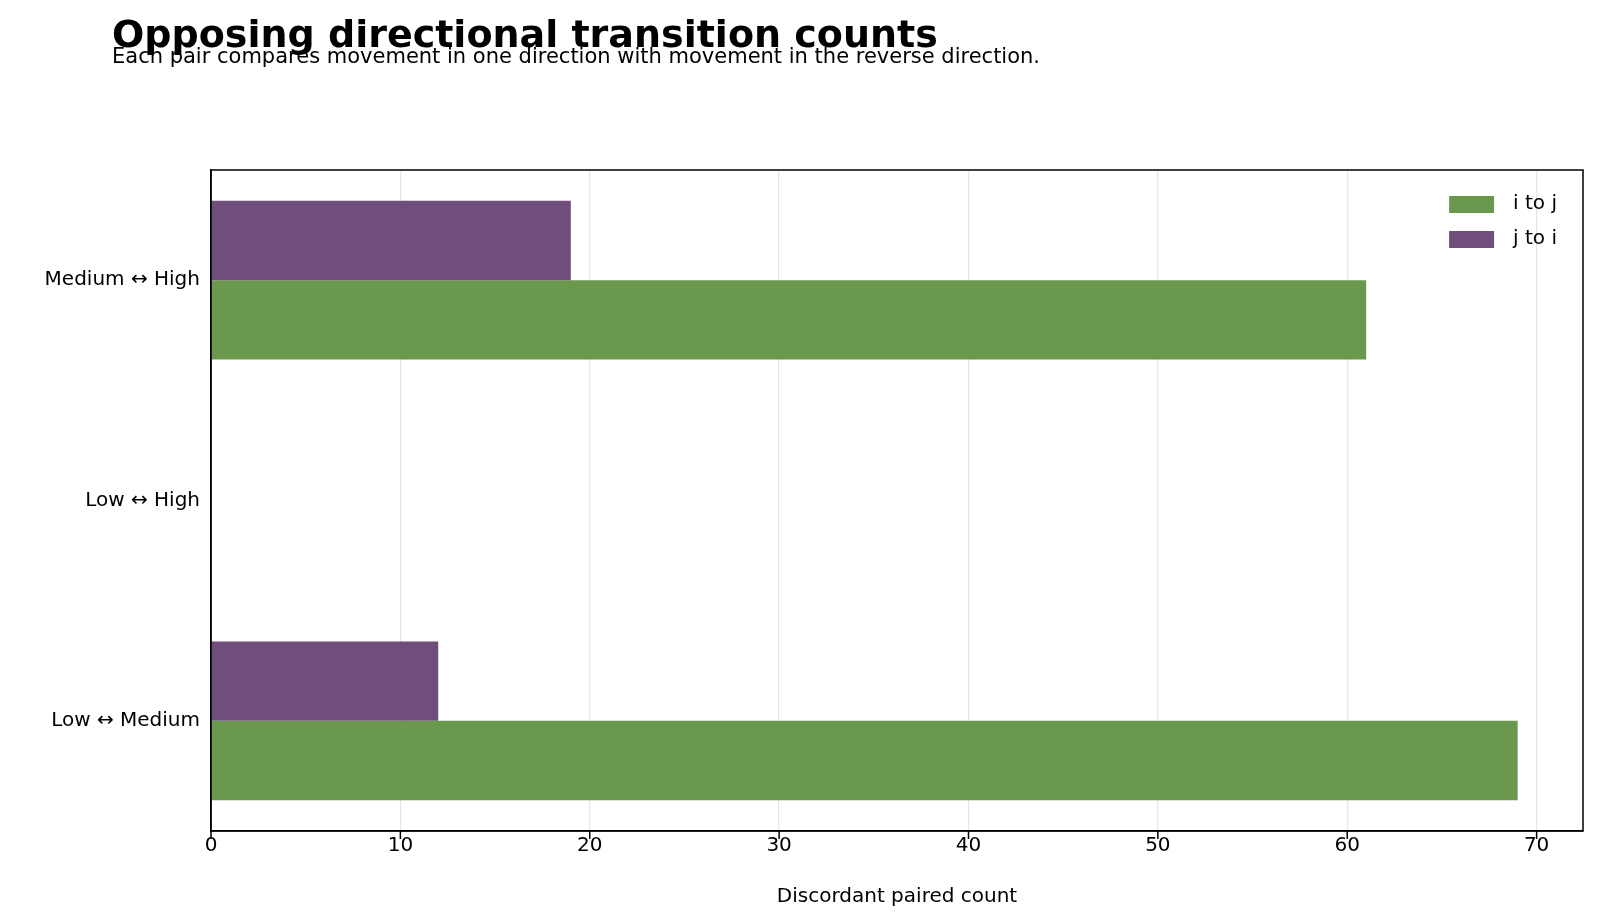 This screenshot has height=913, width=1600. I want to click on legend-label: j to i, so click(1534, 237).